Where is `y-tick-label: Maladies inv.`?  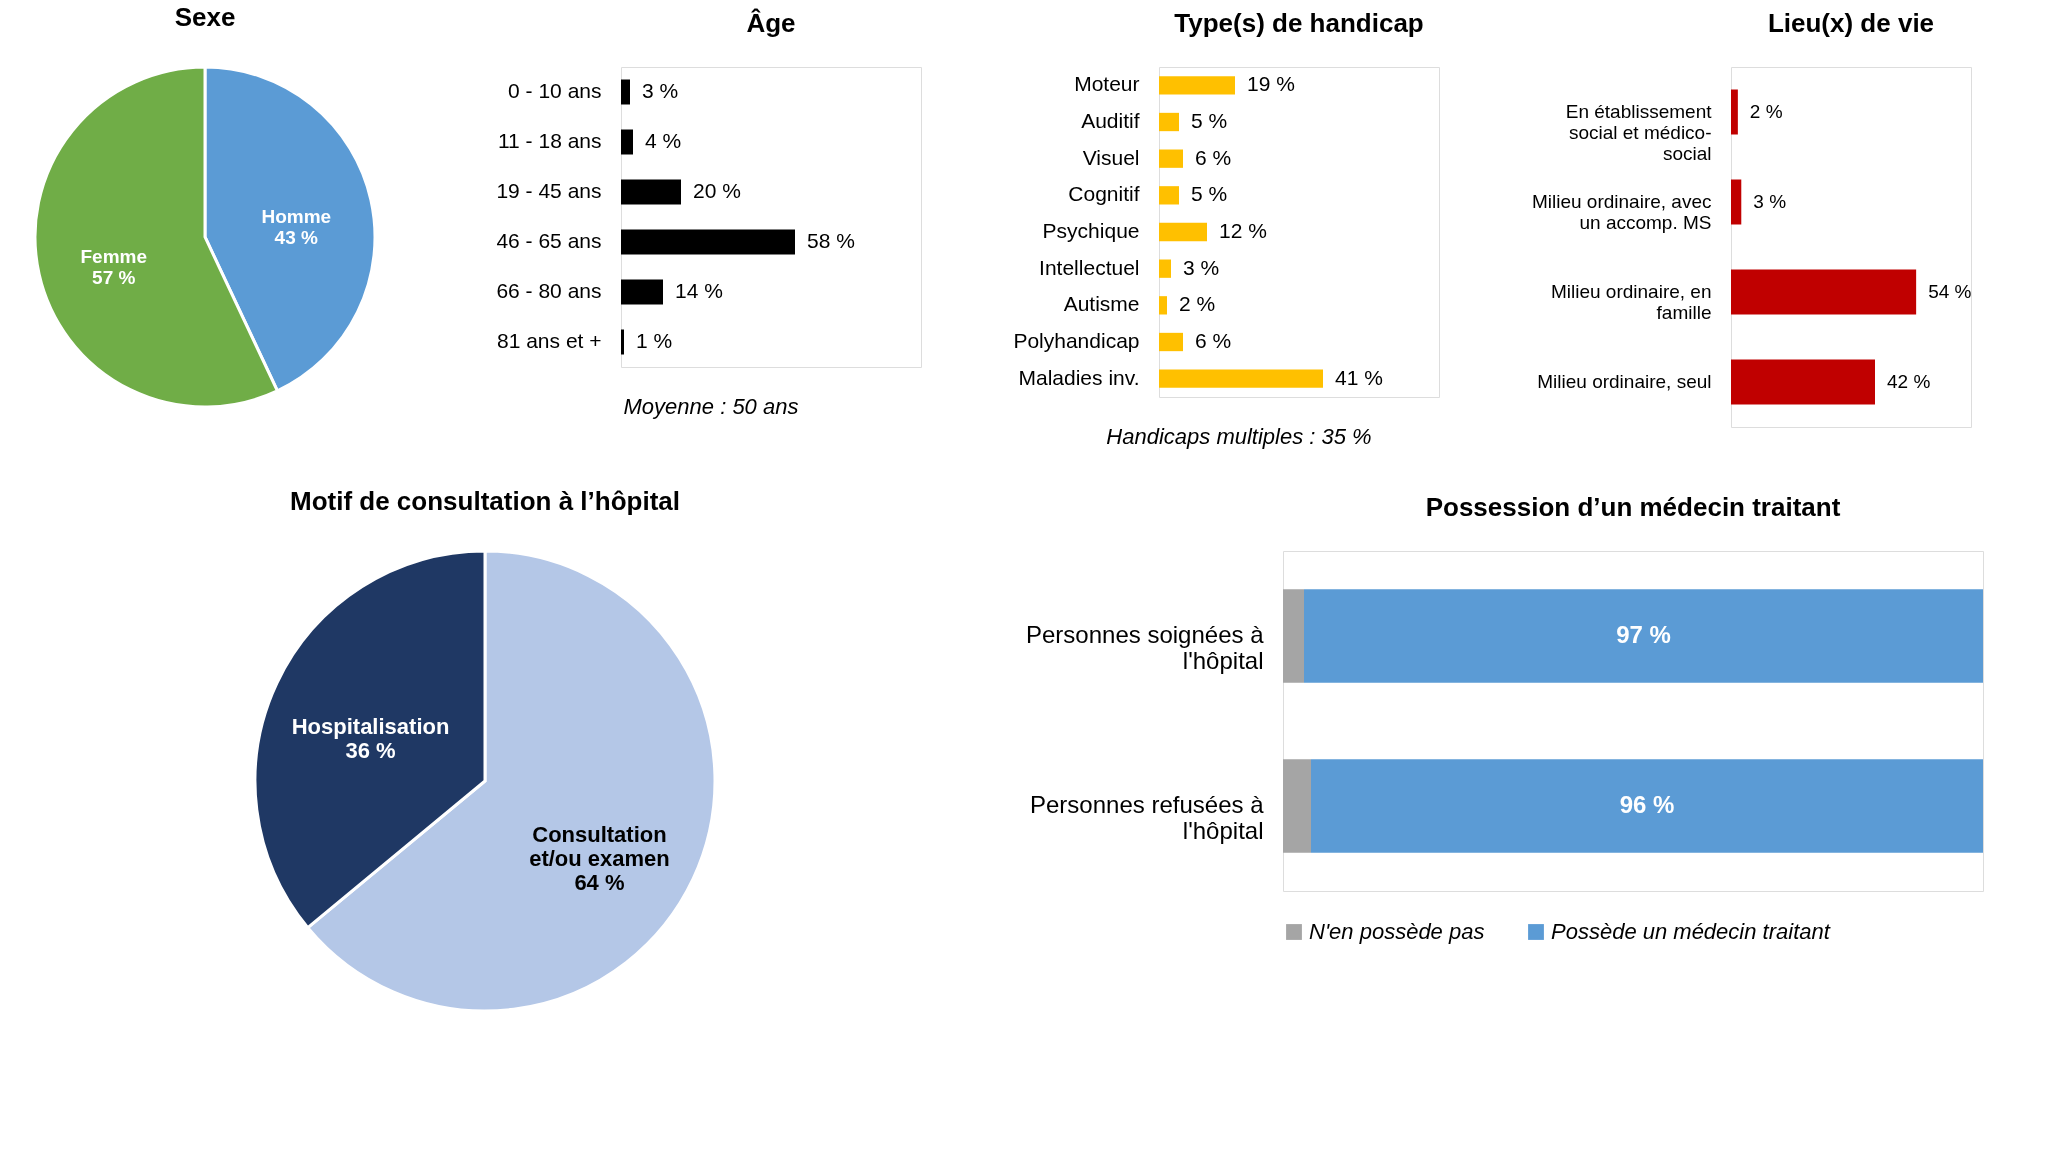
y-tick-label: Maladies inv. is located at coordinates (1079, 377).